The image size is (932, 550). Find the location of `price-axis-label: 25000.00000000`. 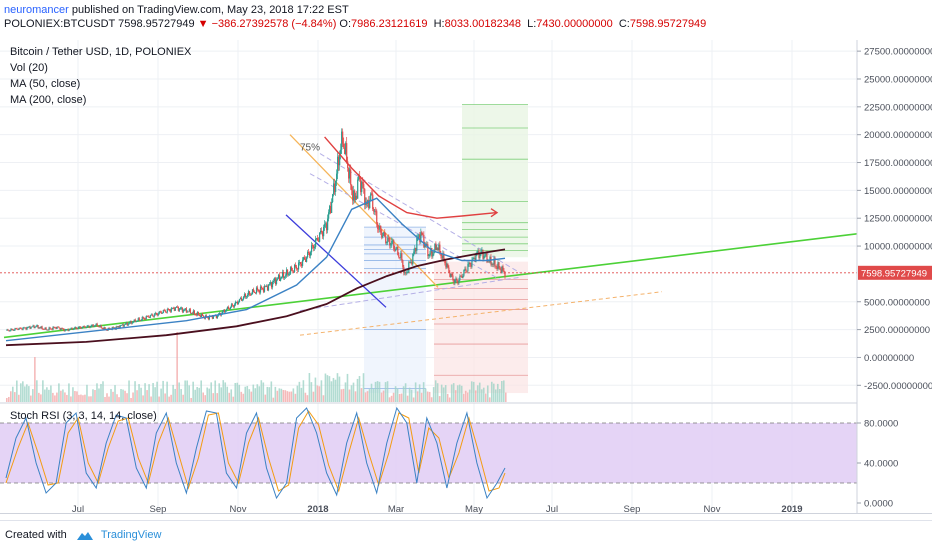

price-axis-label: 25000.00000000 is located at coordinates (898, 79).